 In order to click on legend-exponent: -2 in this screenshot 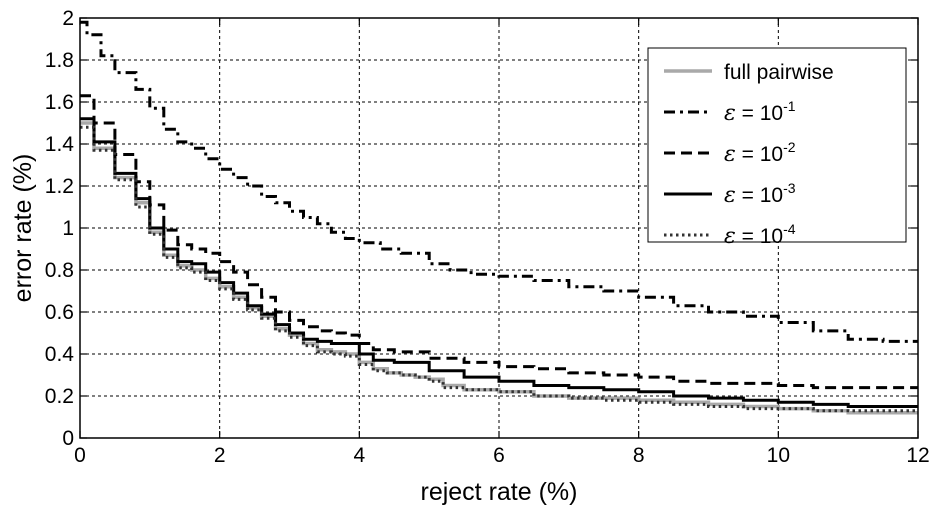, I will do `click(789, 147)`.